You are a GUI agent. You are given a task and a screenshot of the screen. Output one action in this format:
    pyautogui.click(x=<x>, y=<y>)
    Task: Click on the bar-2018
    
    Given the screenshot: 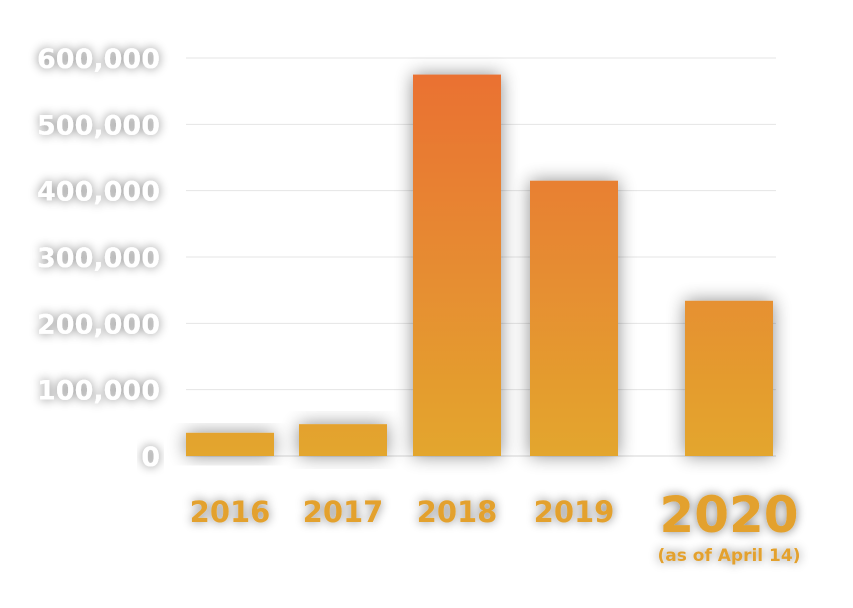 What is the action you would take?
    pyautogui.click(x=457, y=265)
    